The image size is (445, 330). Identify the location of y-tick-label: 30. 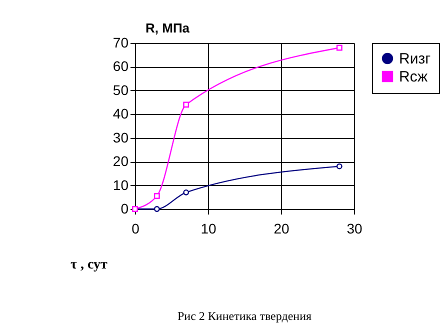
(120, 137).